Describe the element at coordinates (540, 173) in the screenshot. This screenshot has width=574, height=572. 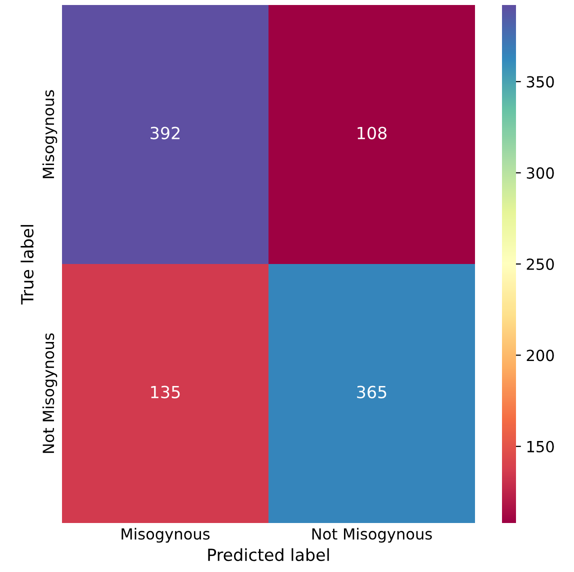
I see `color-bar-label: 300` at that location.